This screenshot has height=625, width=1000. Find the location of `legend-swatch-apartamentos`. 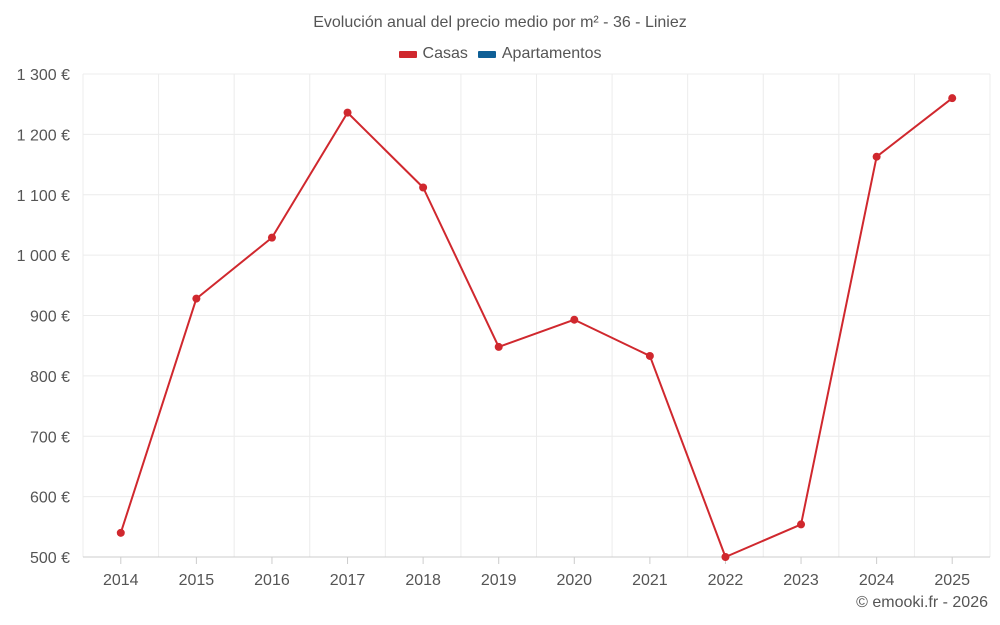

legend-swatch-apartamentos is located at coordinates (486, 54).